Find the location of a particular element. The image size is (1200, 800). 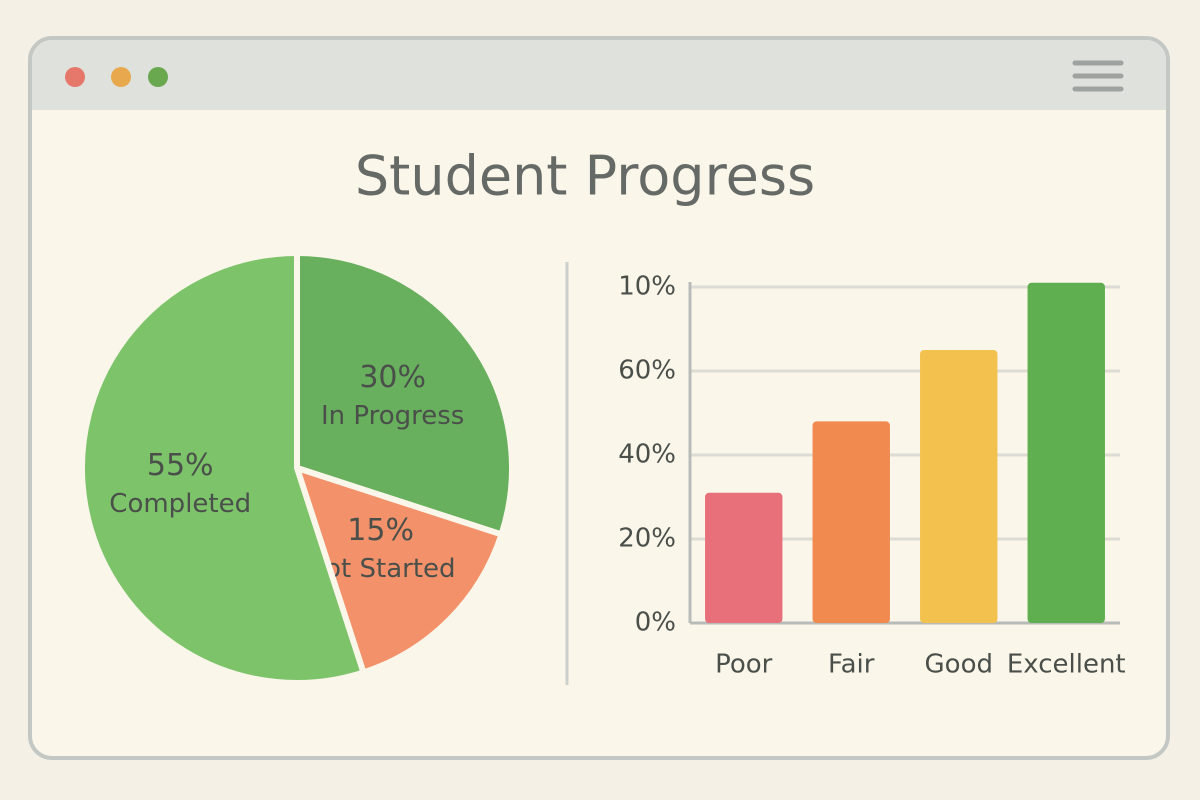

x-tick-label: Poor is located at coordinates (744, 665).